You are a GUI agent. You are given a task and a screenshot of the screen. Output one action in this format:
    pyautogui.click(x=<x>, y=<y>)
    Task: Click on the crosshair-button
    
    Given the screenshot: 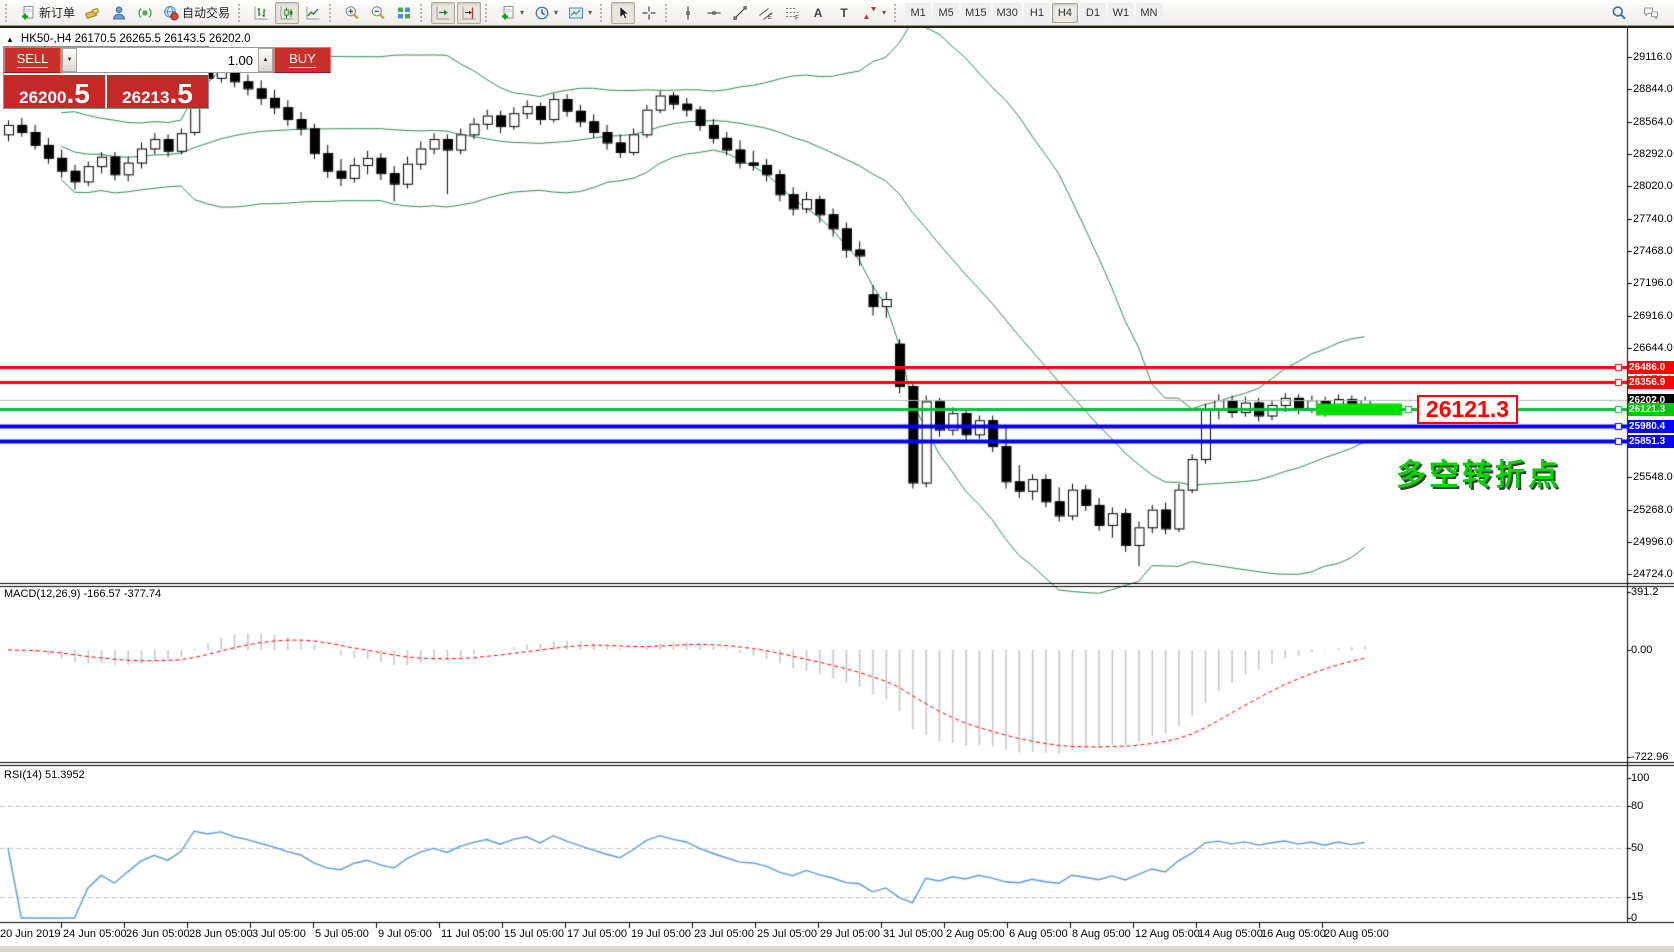 What is the action you would take?
    pyautogui.click(x=649, y=13)
    